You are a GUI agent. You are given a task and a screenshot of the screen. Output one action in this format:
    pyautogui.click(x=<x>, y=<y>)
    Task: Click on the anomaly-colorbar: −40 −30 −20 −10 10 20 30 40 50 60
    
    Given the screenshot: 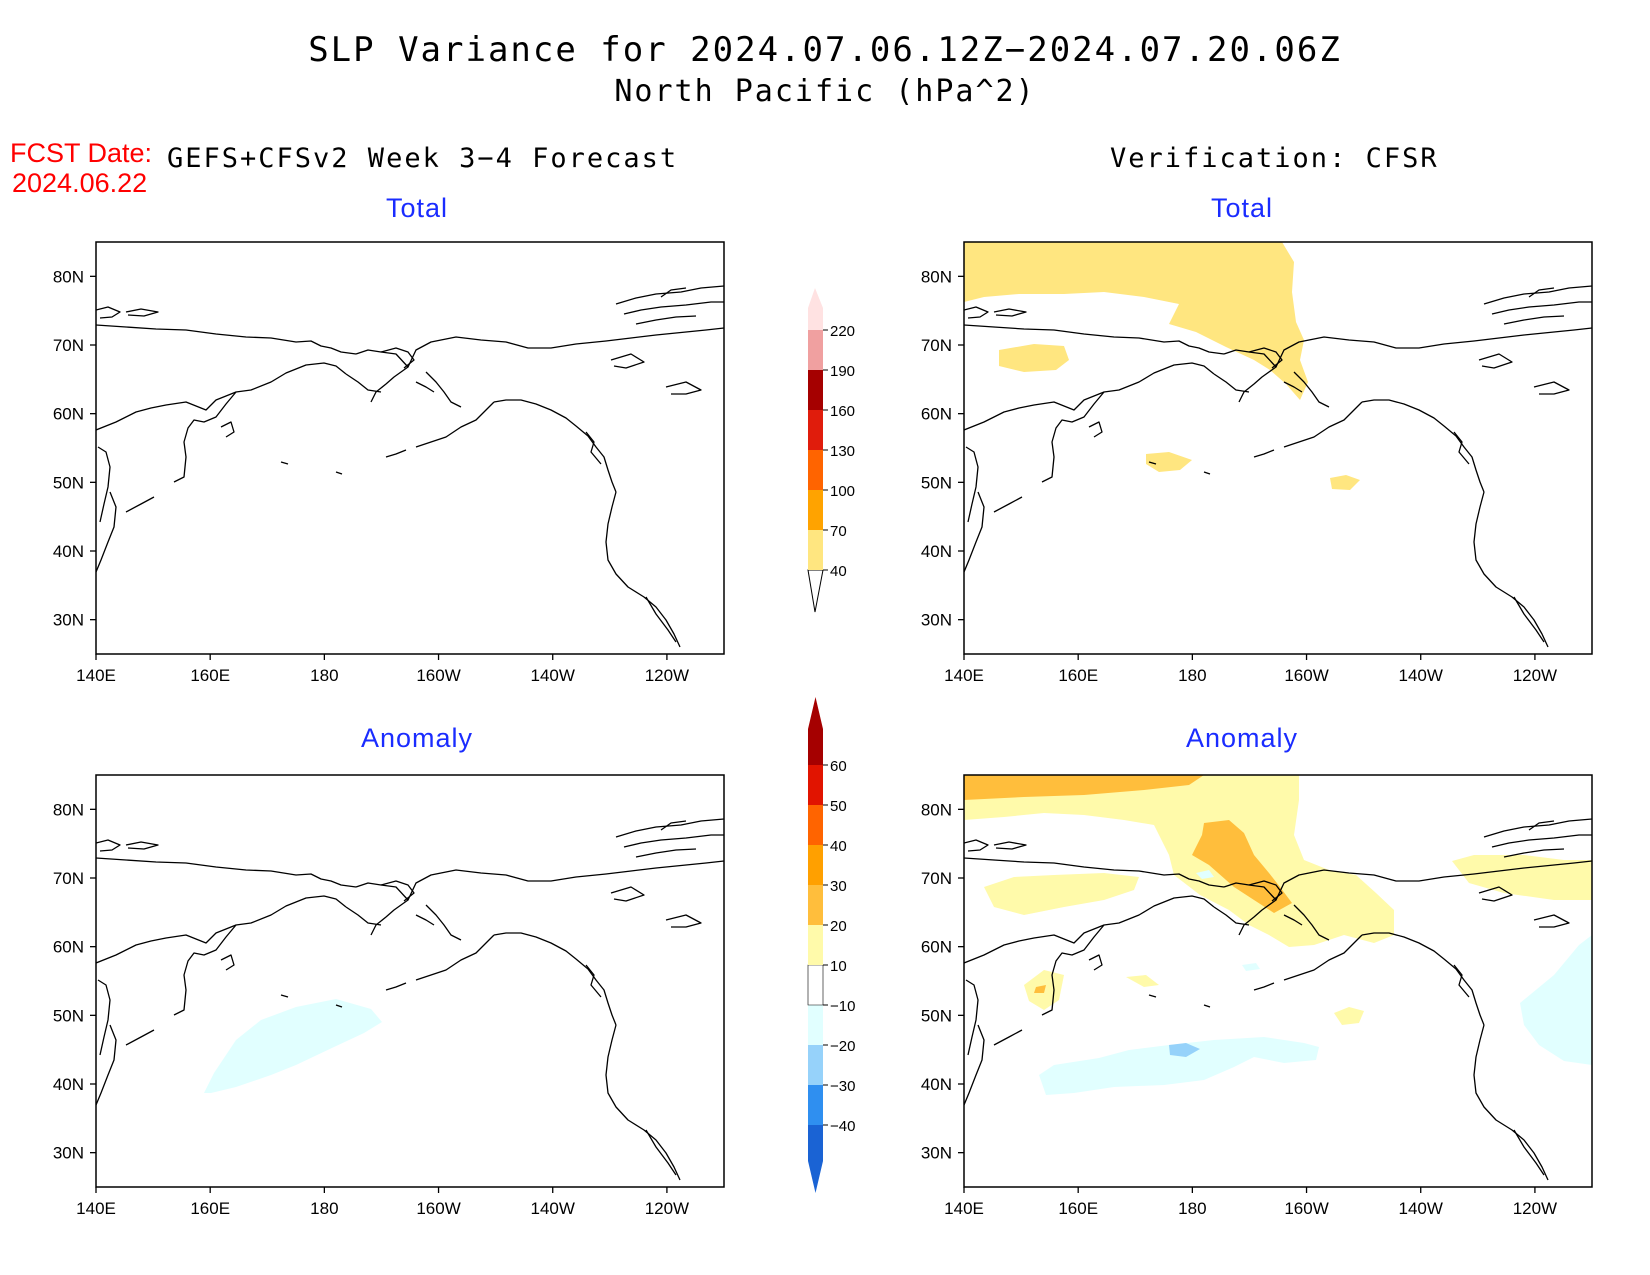 What is the action you would take?
    pyautogui.click(x=831, y=945)
    